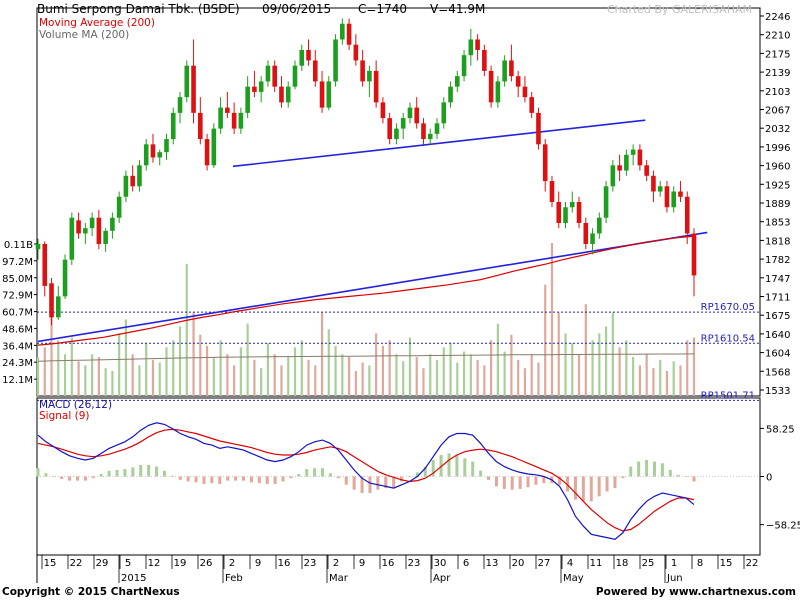  Describe the element at coordinates (648, 563) in the screenshot. I see `x-tick-label: 25` at that location.